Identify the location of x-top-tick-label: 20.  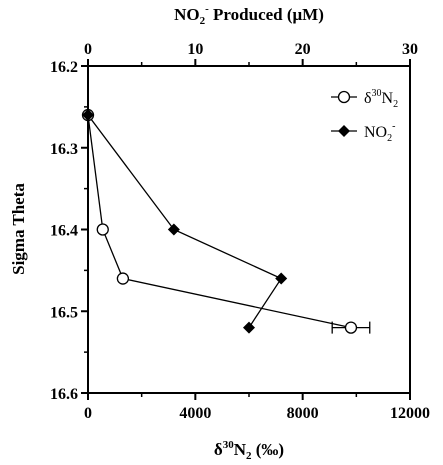
(303, 49).